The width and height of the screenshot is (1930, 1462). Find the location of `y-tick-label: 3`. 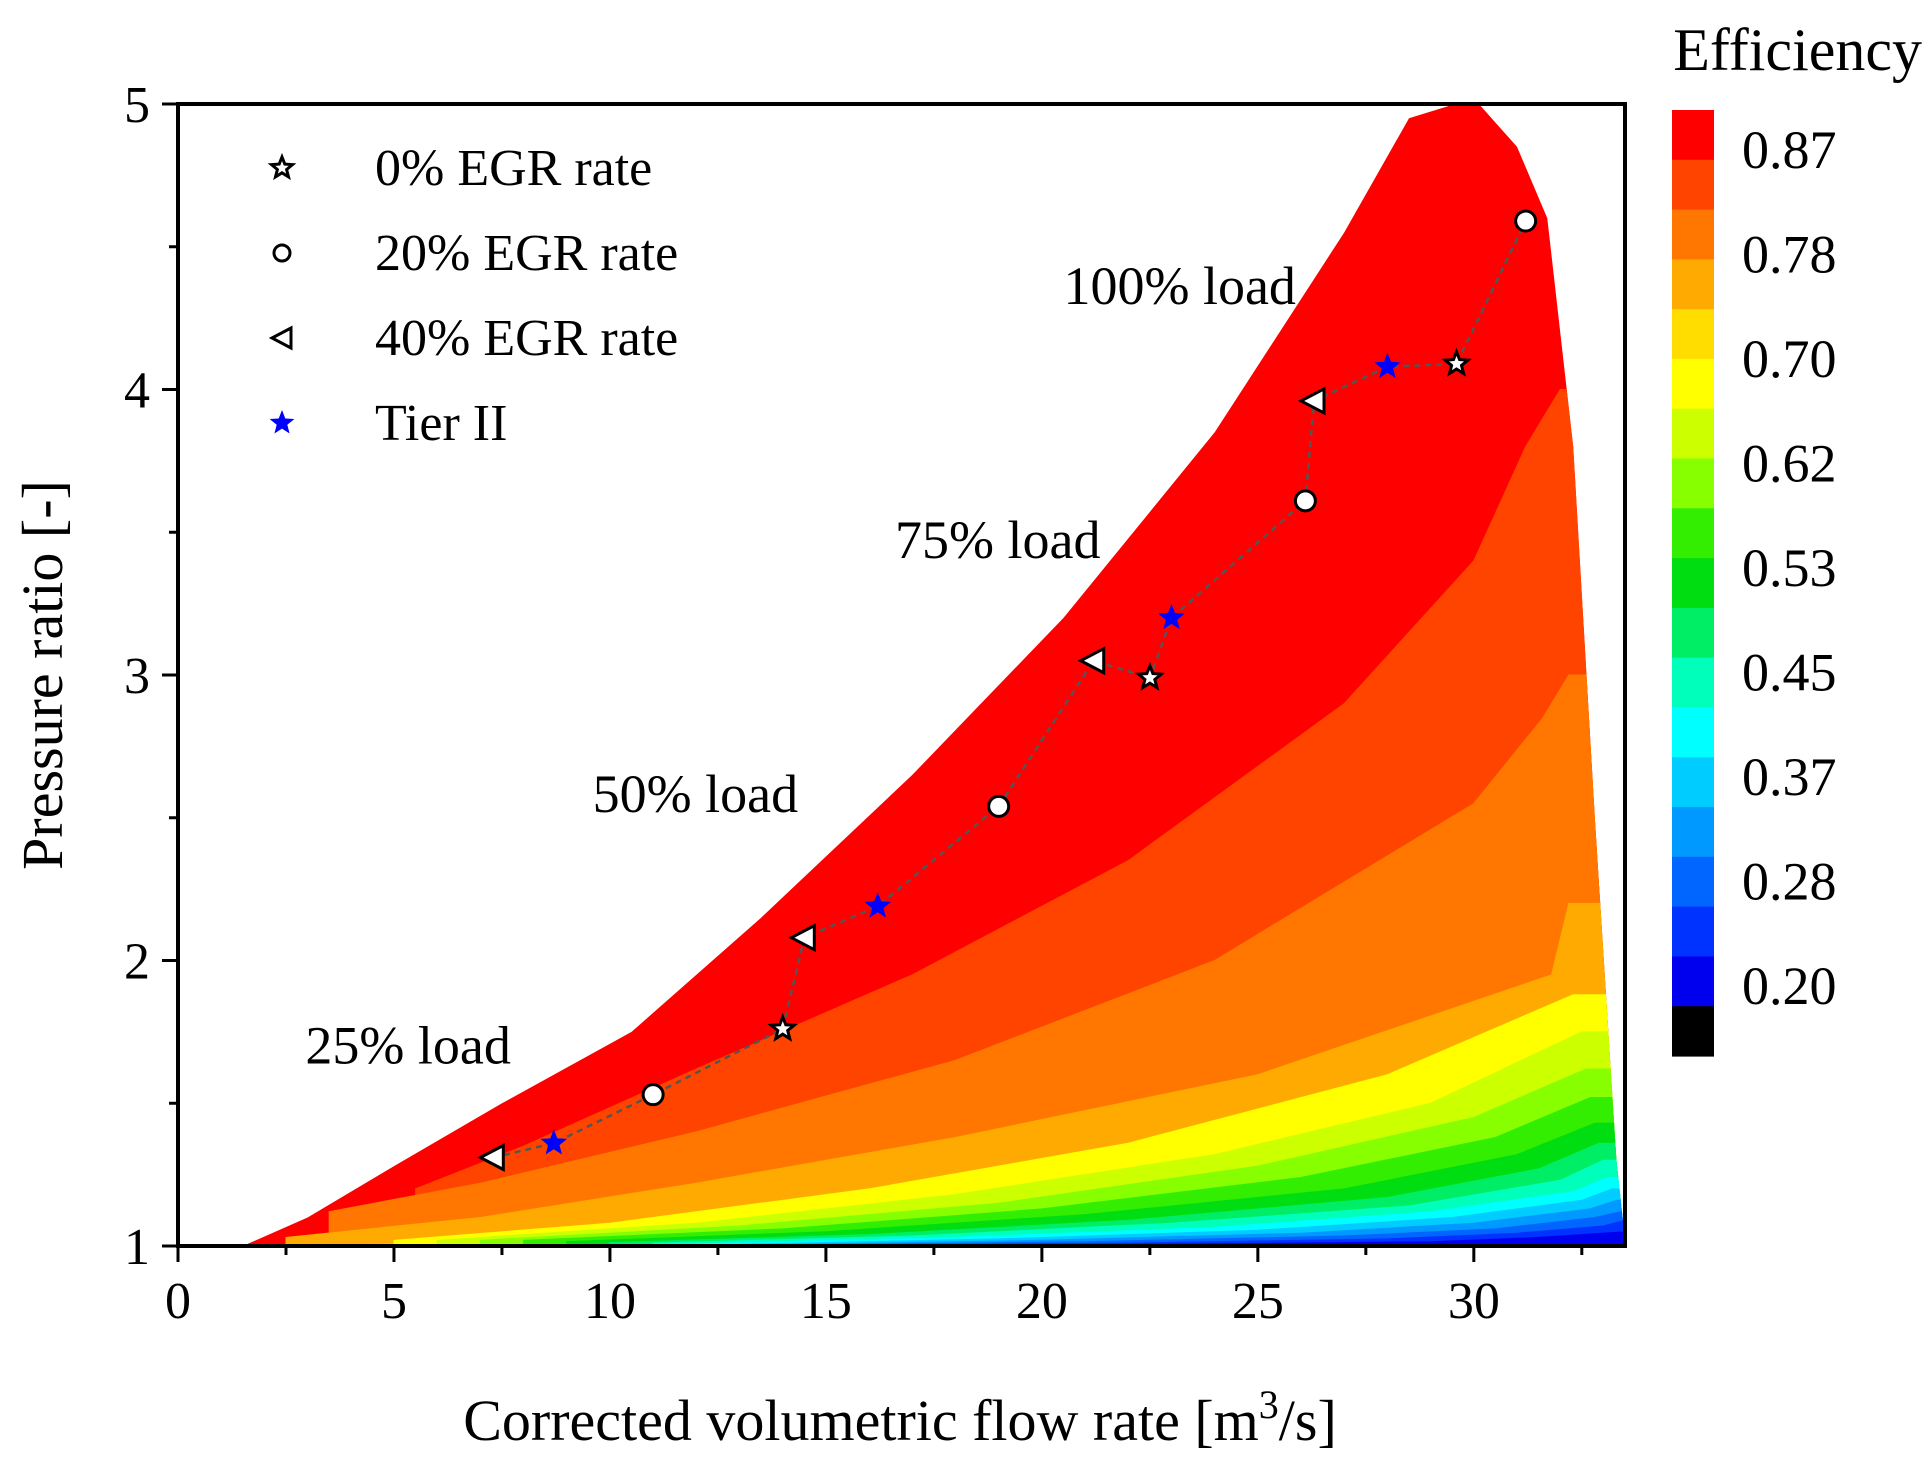

y-tick-label: 3 is located at coordinates (137, 676).